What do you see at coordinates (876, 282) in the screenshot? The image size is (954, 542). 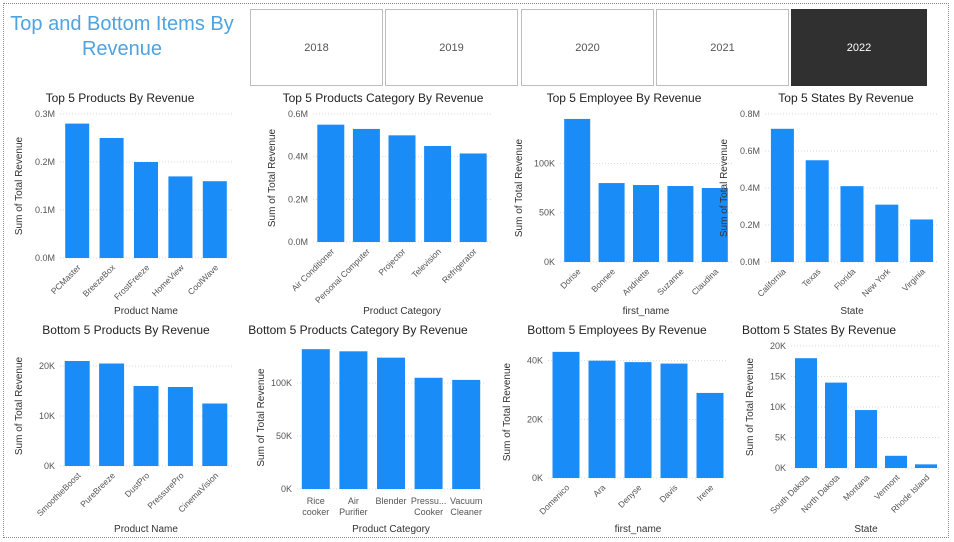 I see `x-tick-label: New York` at bounding box center [876, 282].